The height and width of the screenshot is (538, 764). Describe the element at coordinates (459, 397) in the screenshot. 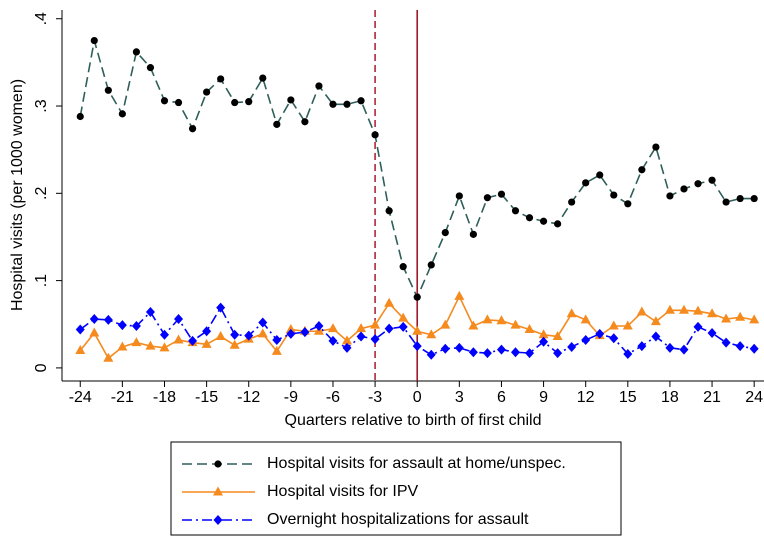

I see `x-tick-label: 3` at that location.